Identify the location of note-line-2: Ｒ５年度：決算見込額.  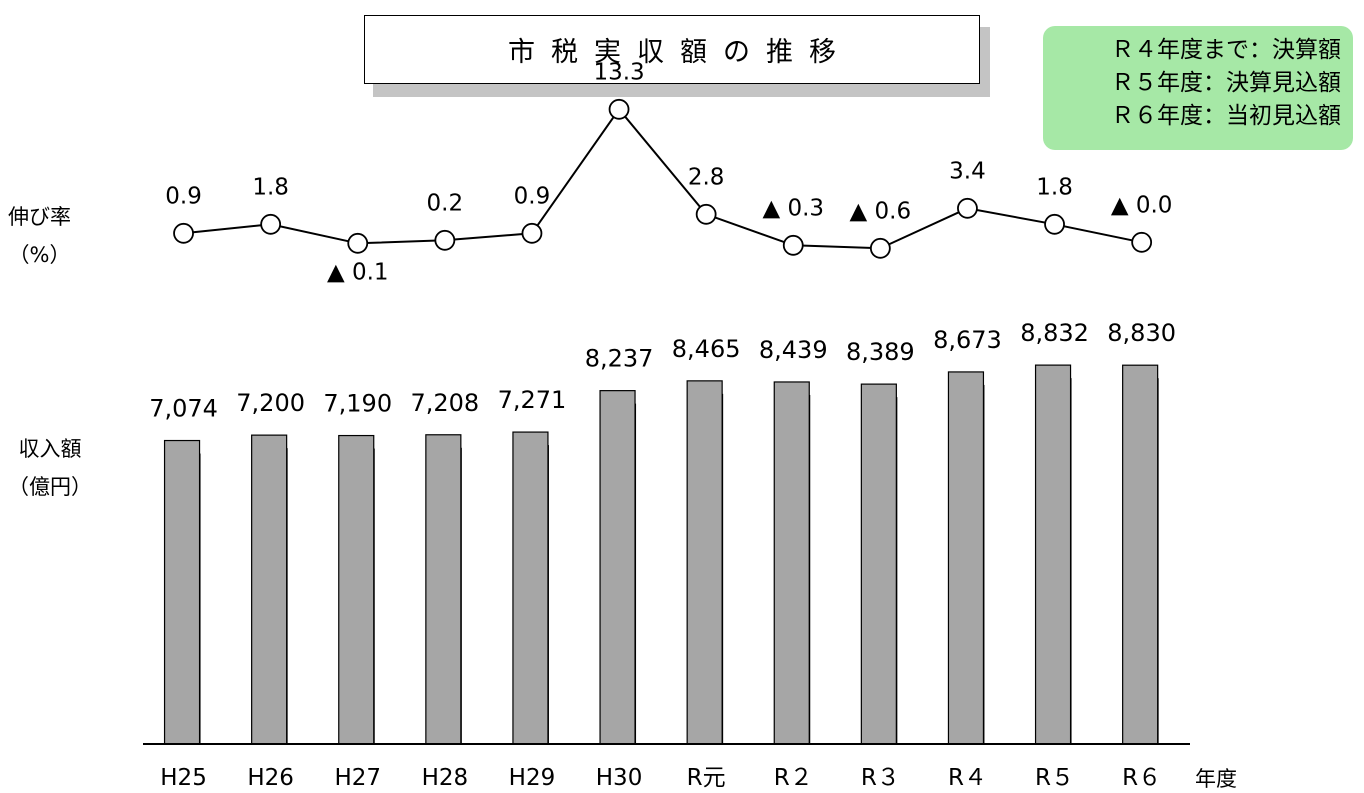
(1226, 83).